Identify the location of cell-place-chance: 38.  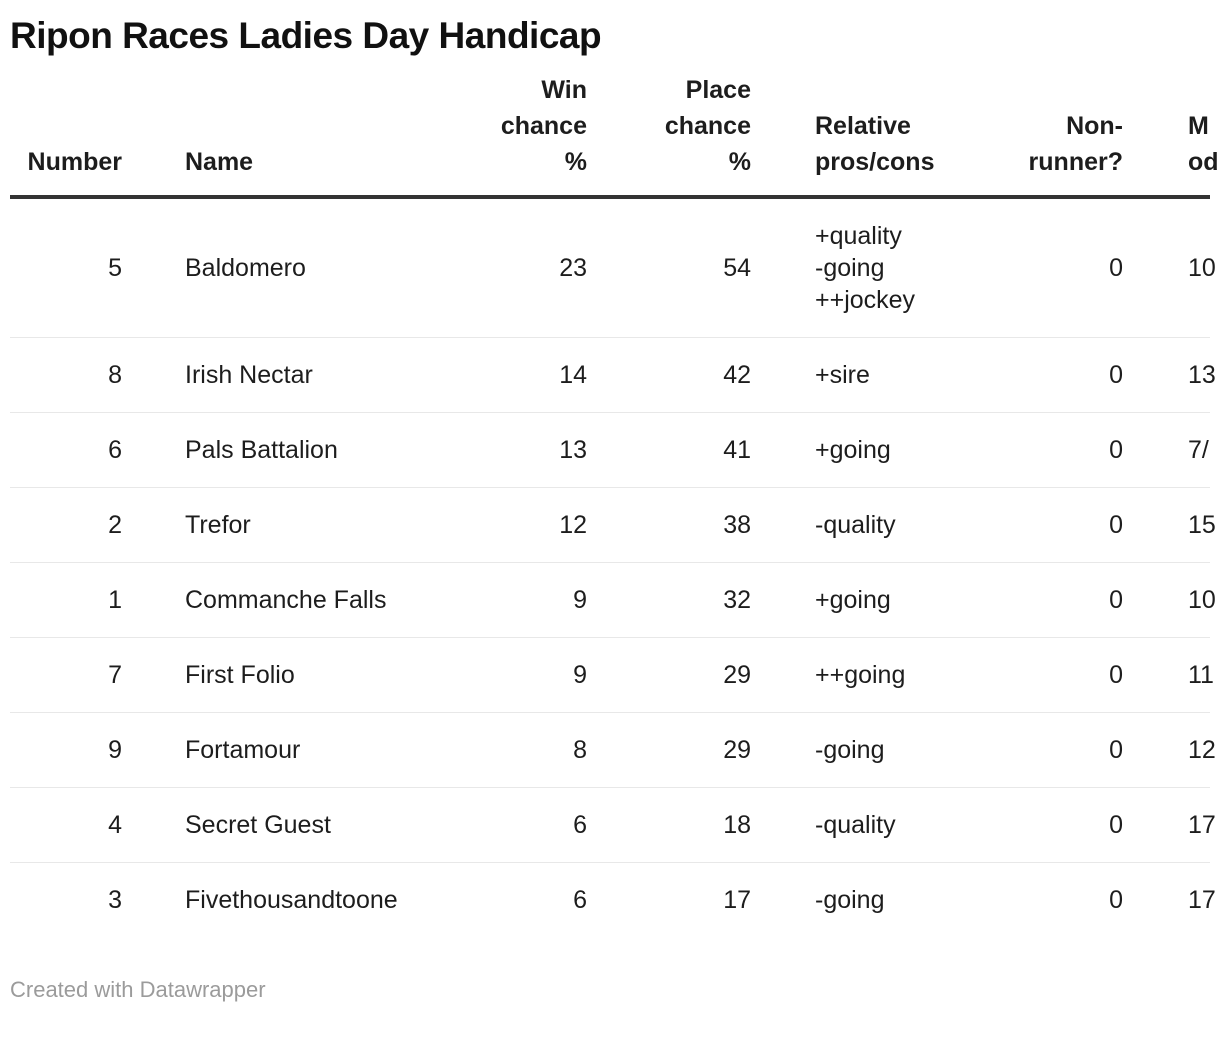
(737, 525).